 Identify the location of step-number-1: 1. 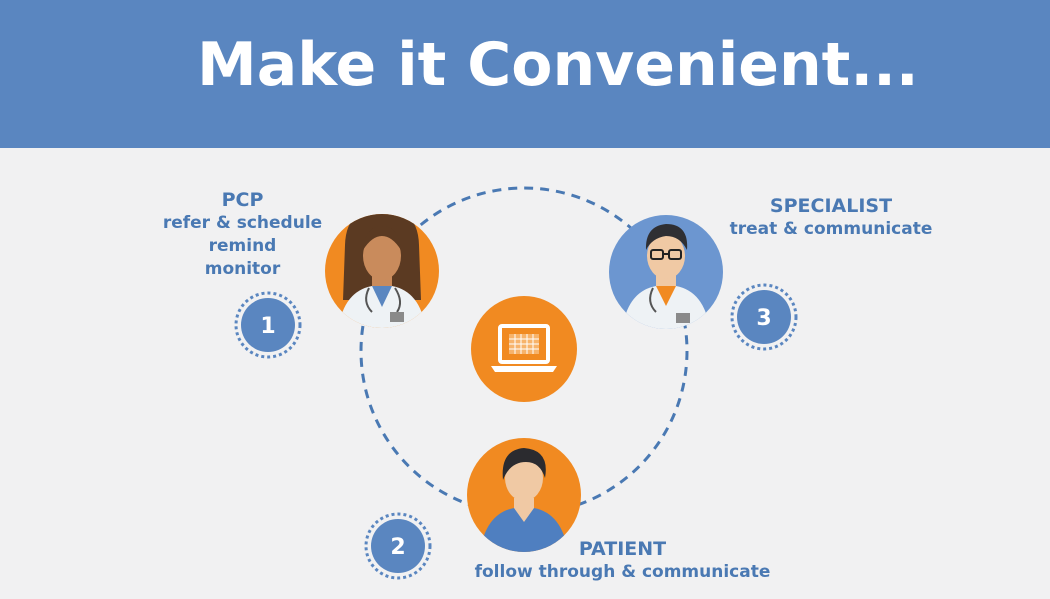
(267, 326).